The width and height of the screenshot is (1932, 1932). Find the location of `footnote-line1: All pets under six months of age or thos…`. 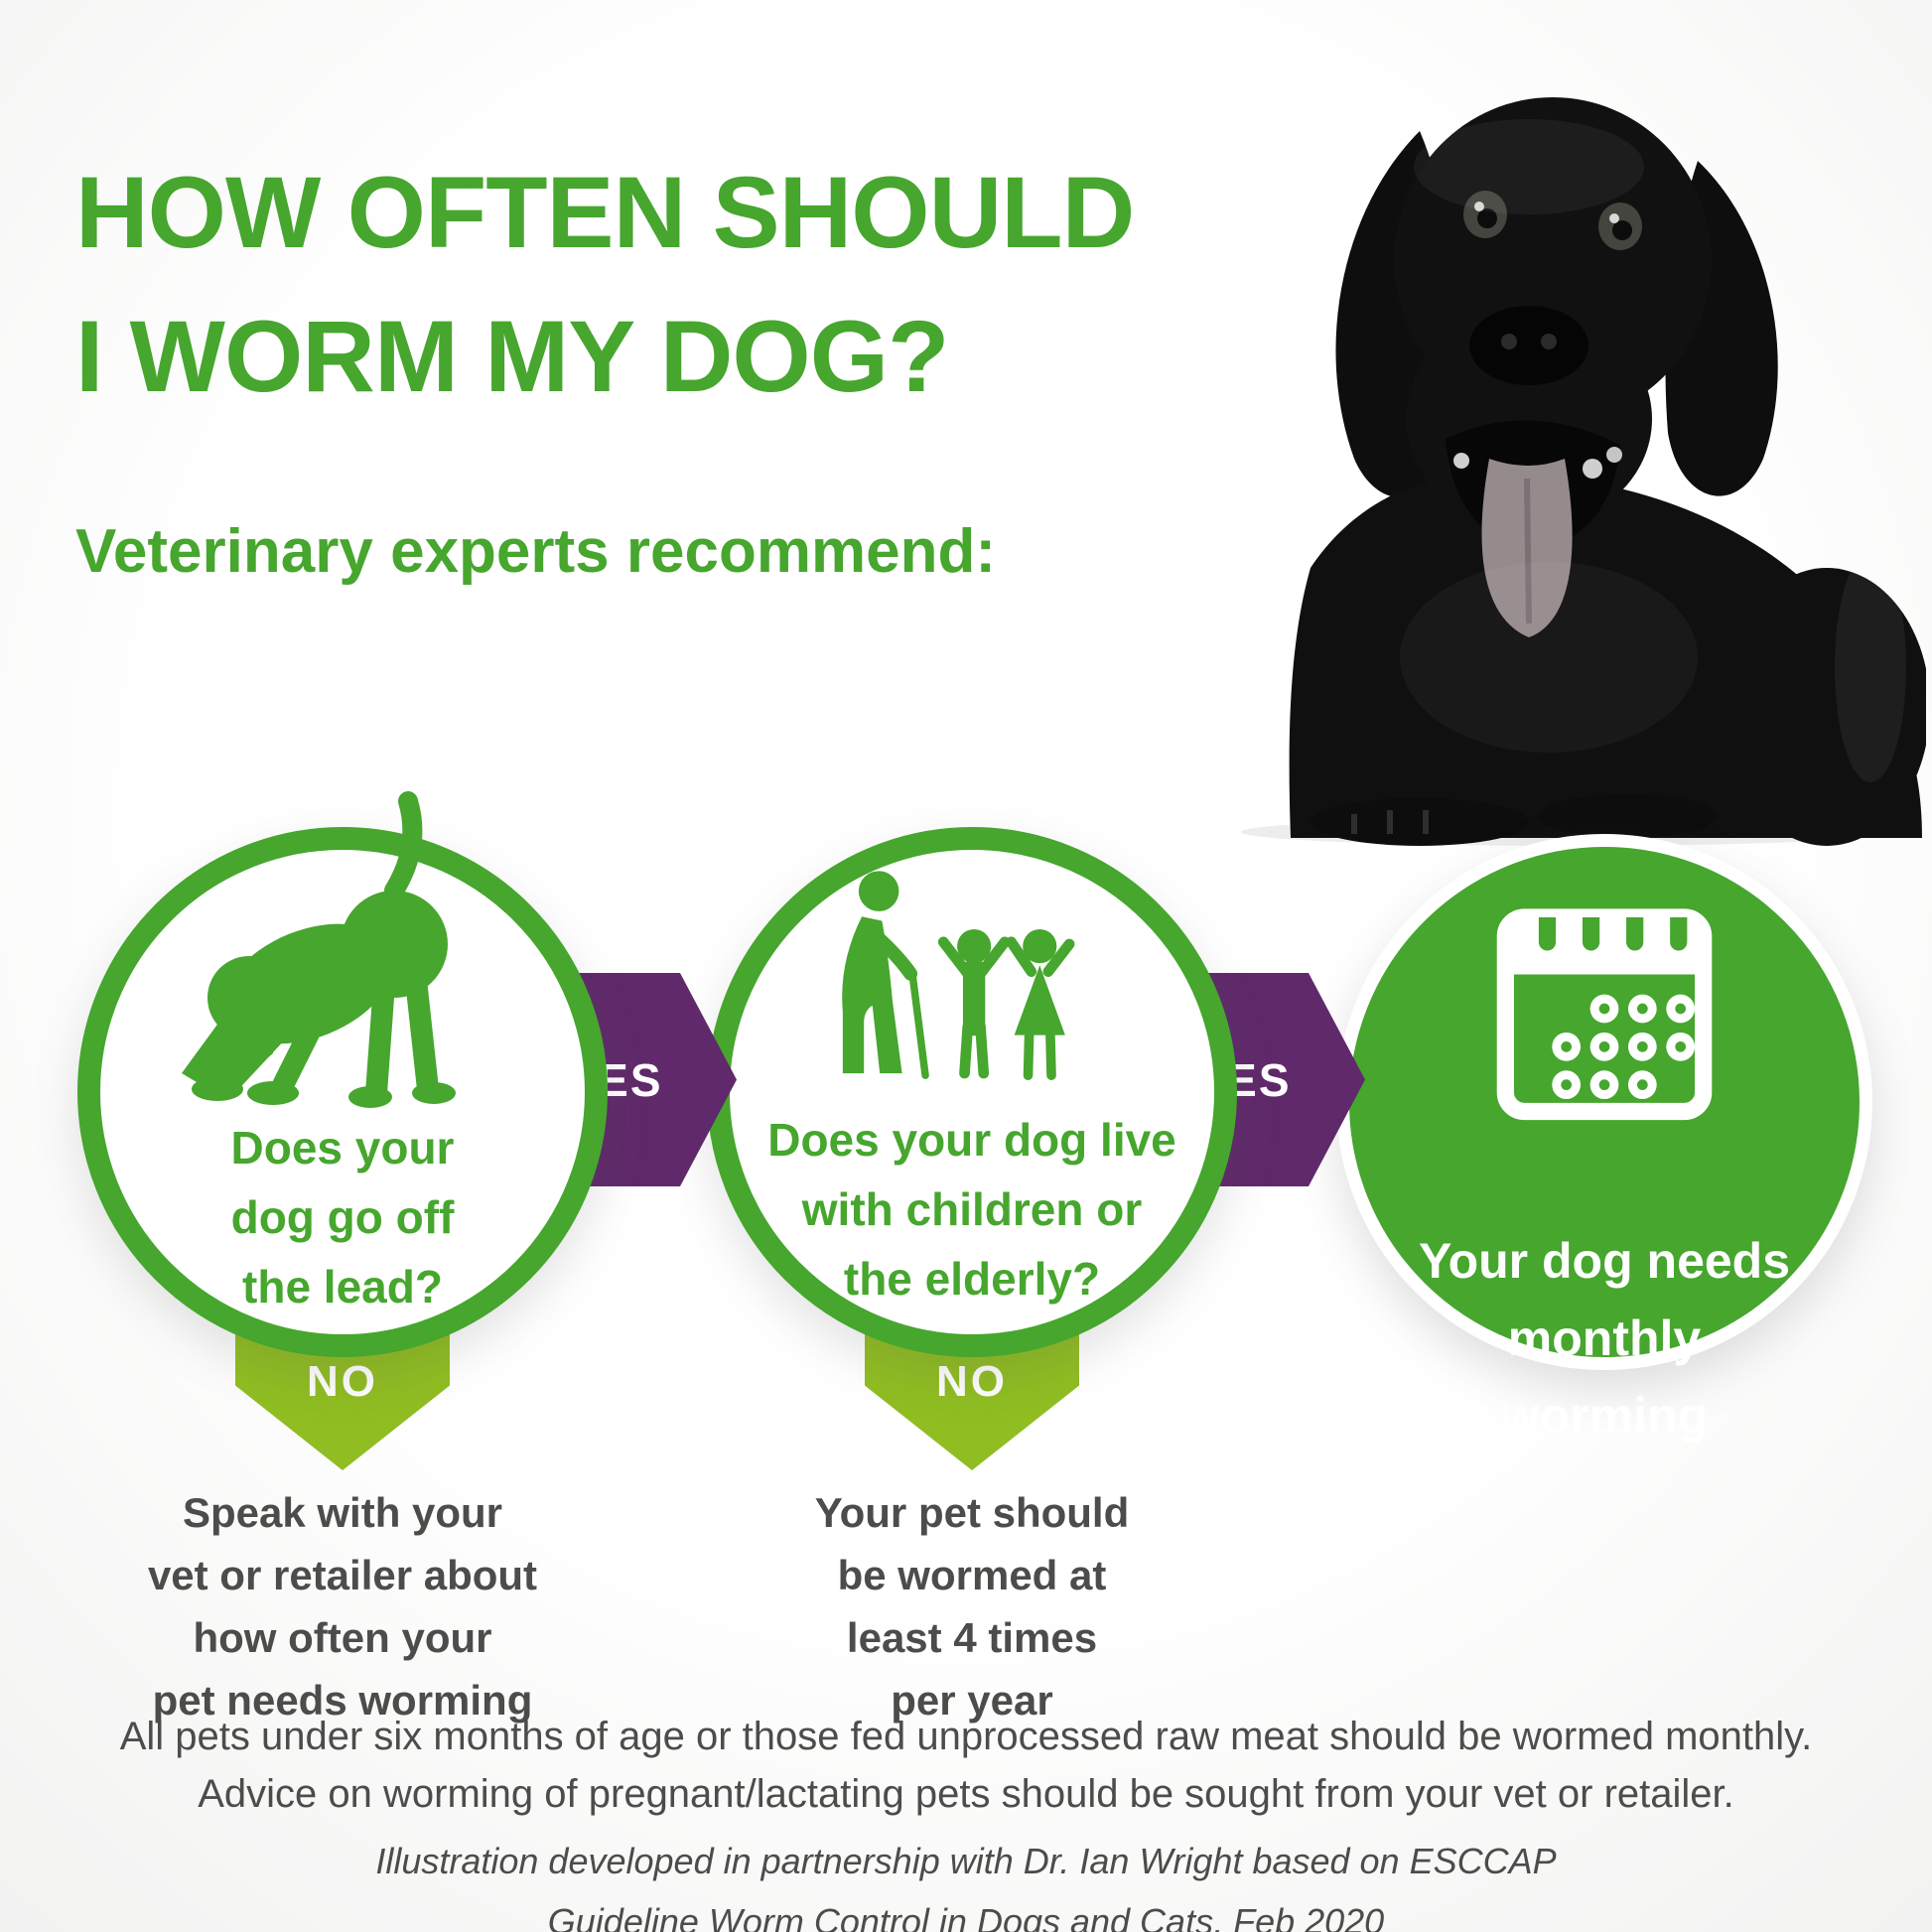

footnote-line1: All pets under six months of age or thos… is located at coordinates (966, 1737).